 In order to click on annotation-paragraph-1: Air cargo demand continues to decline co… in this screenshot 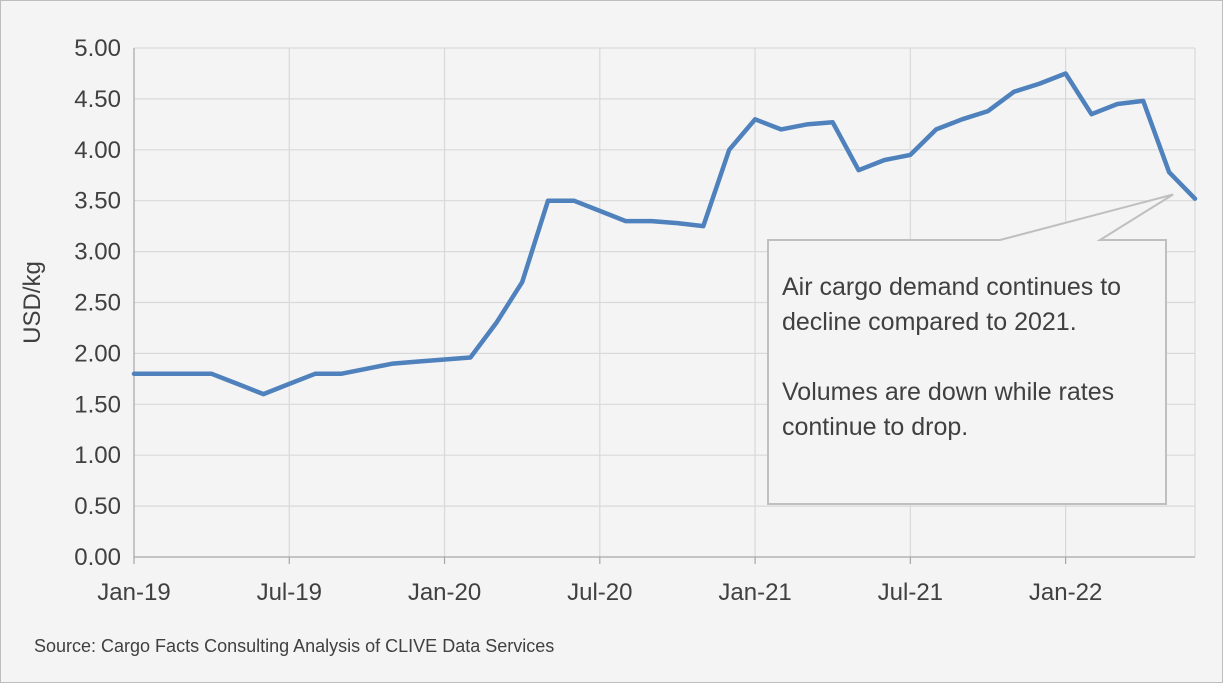, I will do `click(952, 304)`.